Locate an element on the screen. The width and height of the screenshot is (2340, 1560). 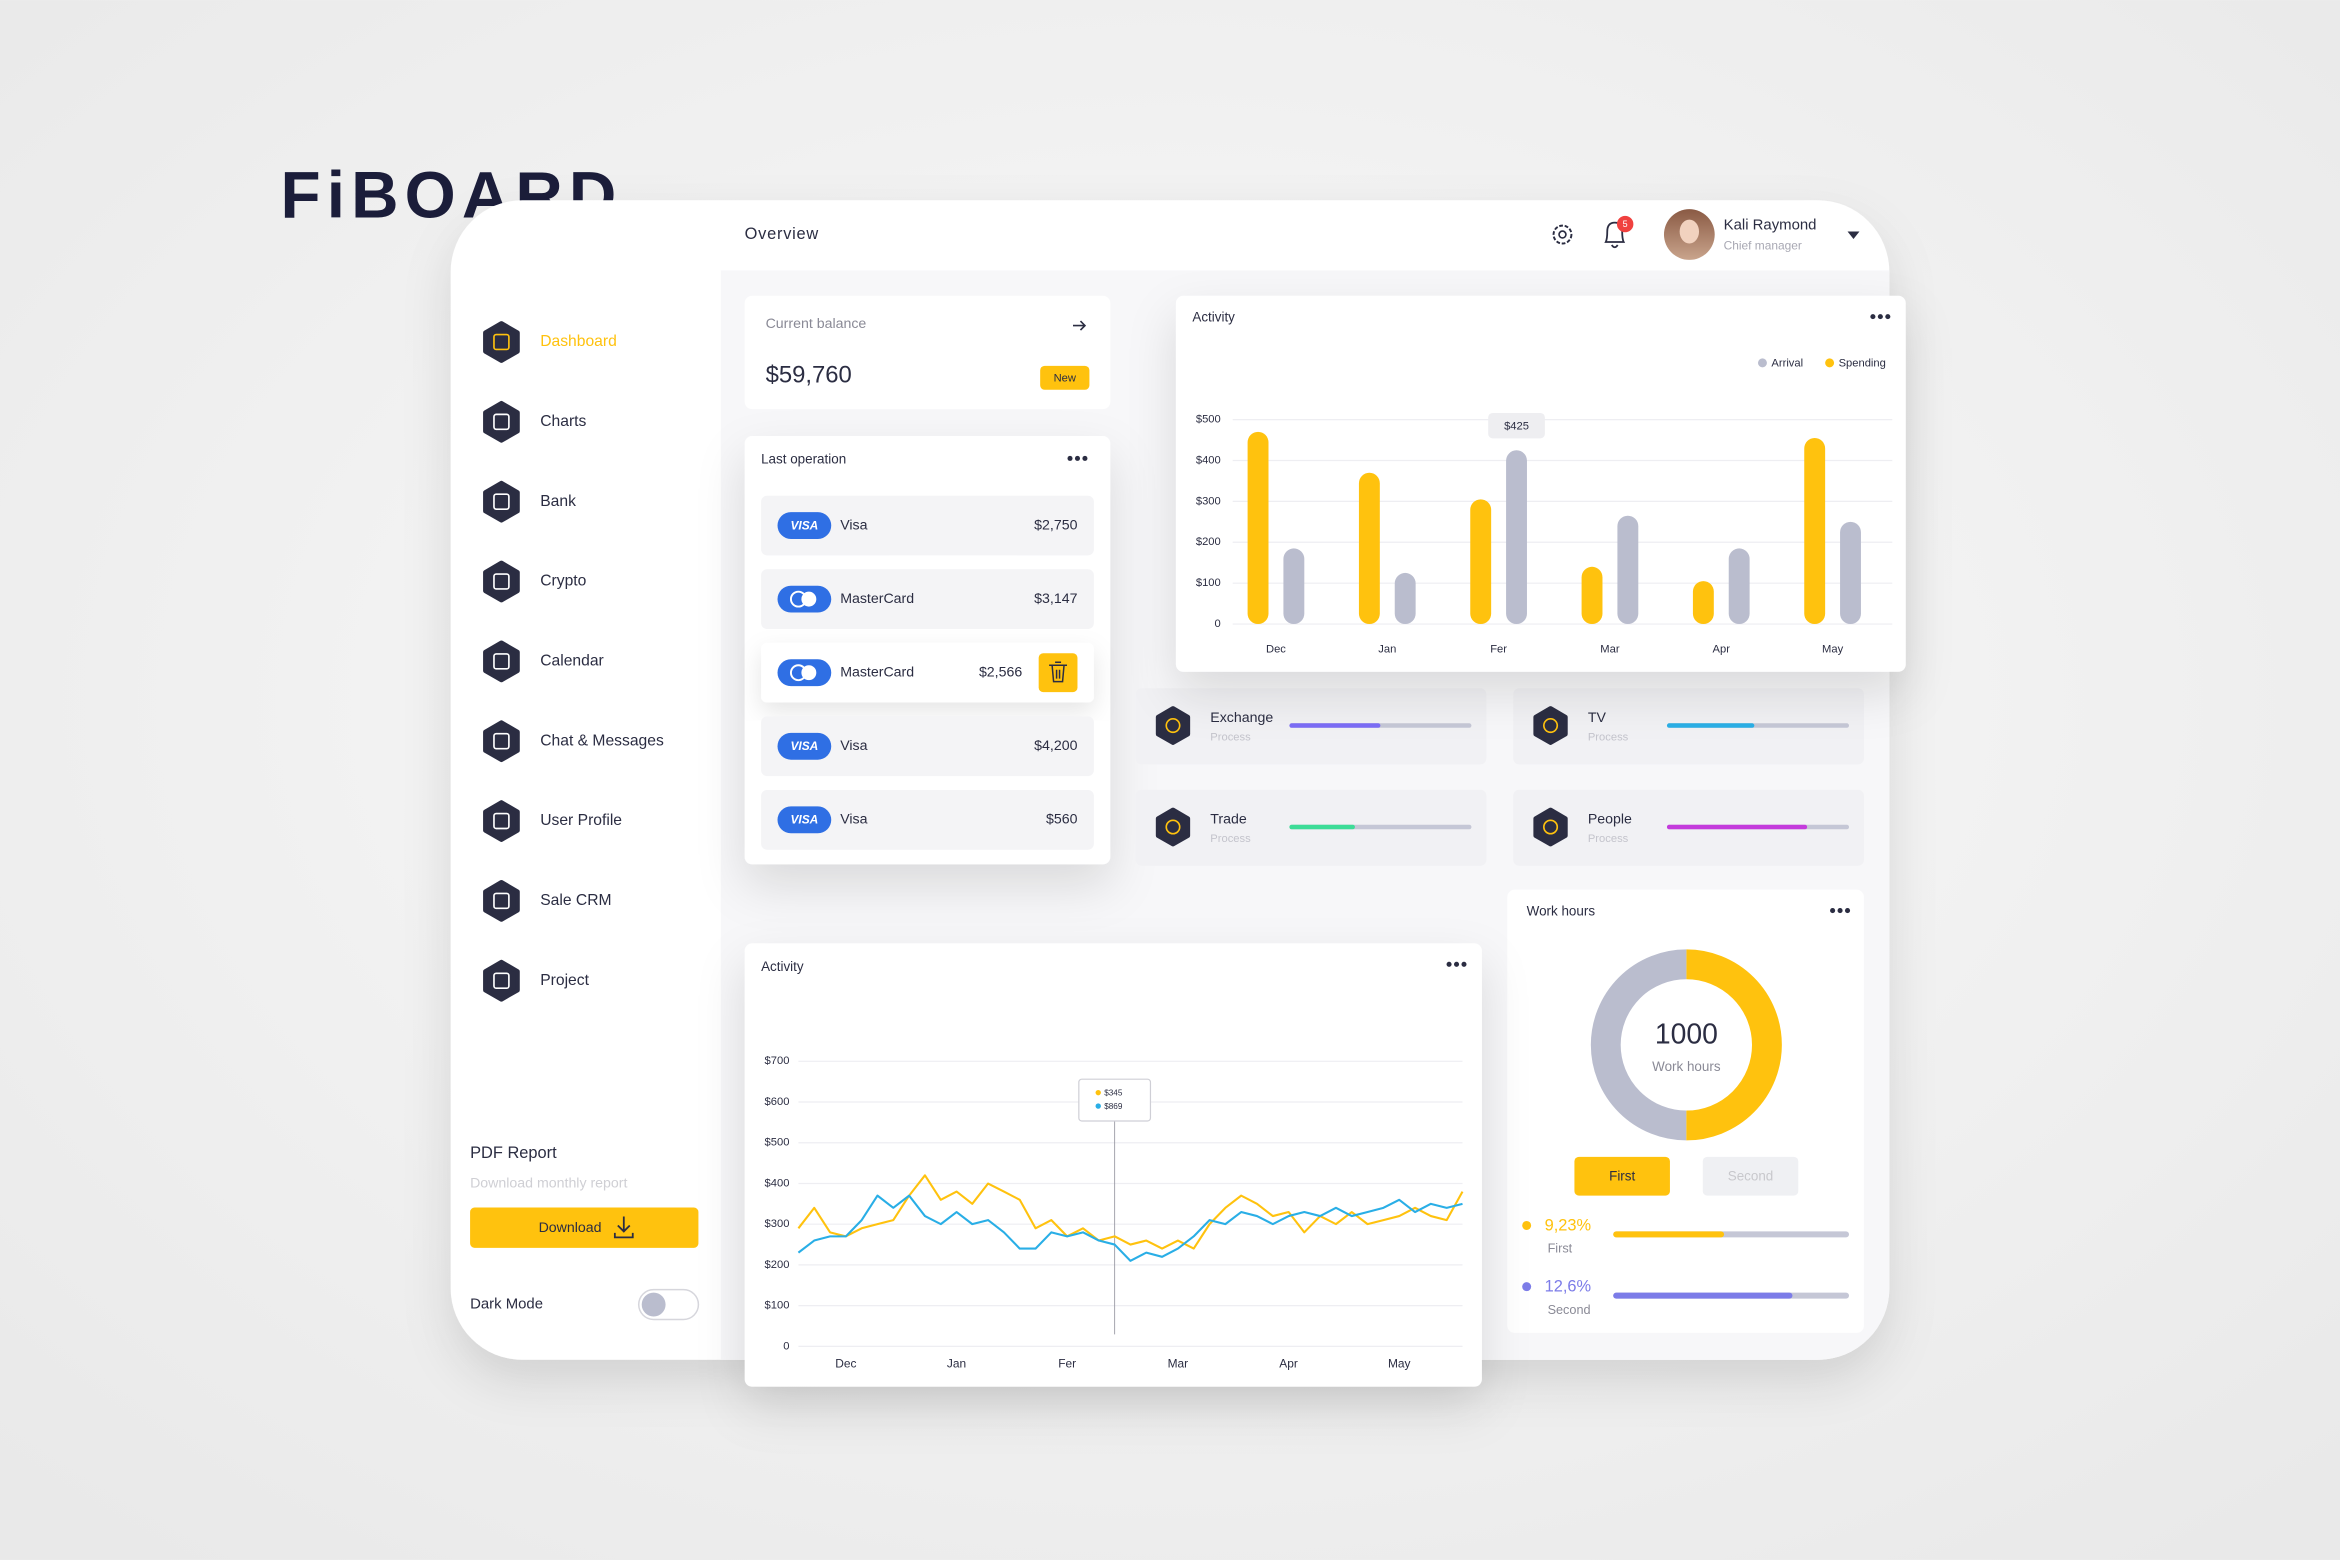
process-title: People is located at coordinates (1610, 819).